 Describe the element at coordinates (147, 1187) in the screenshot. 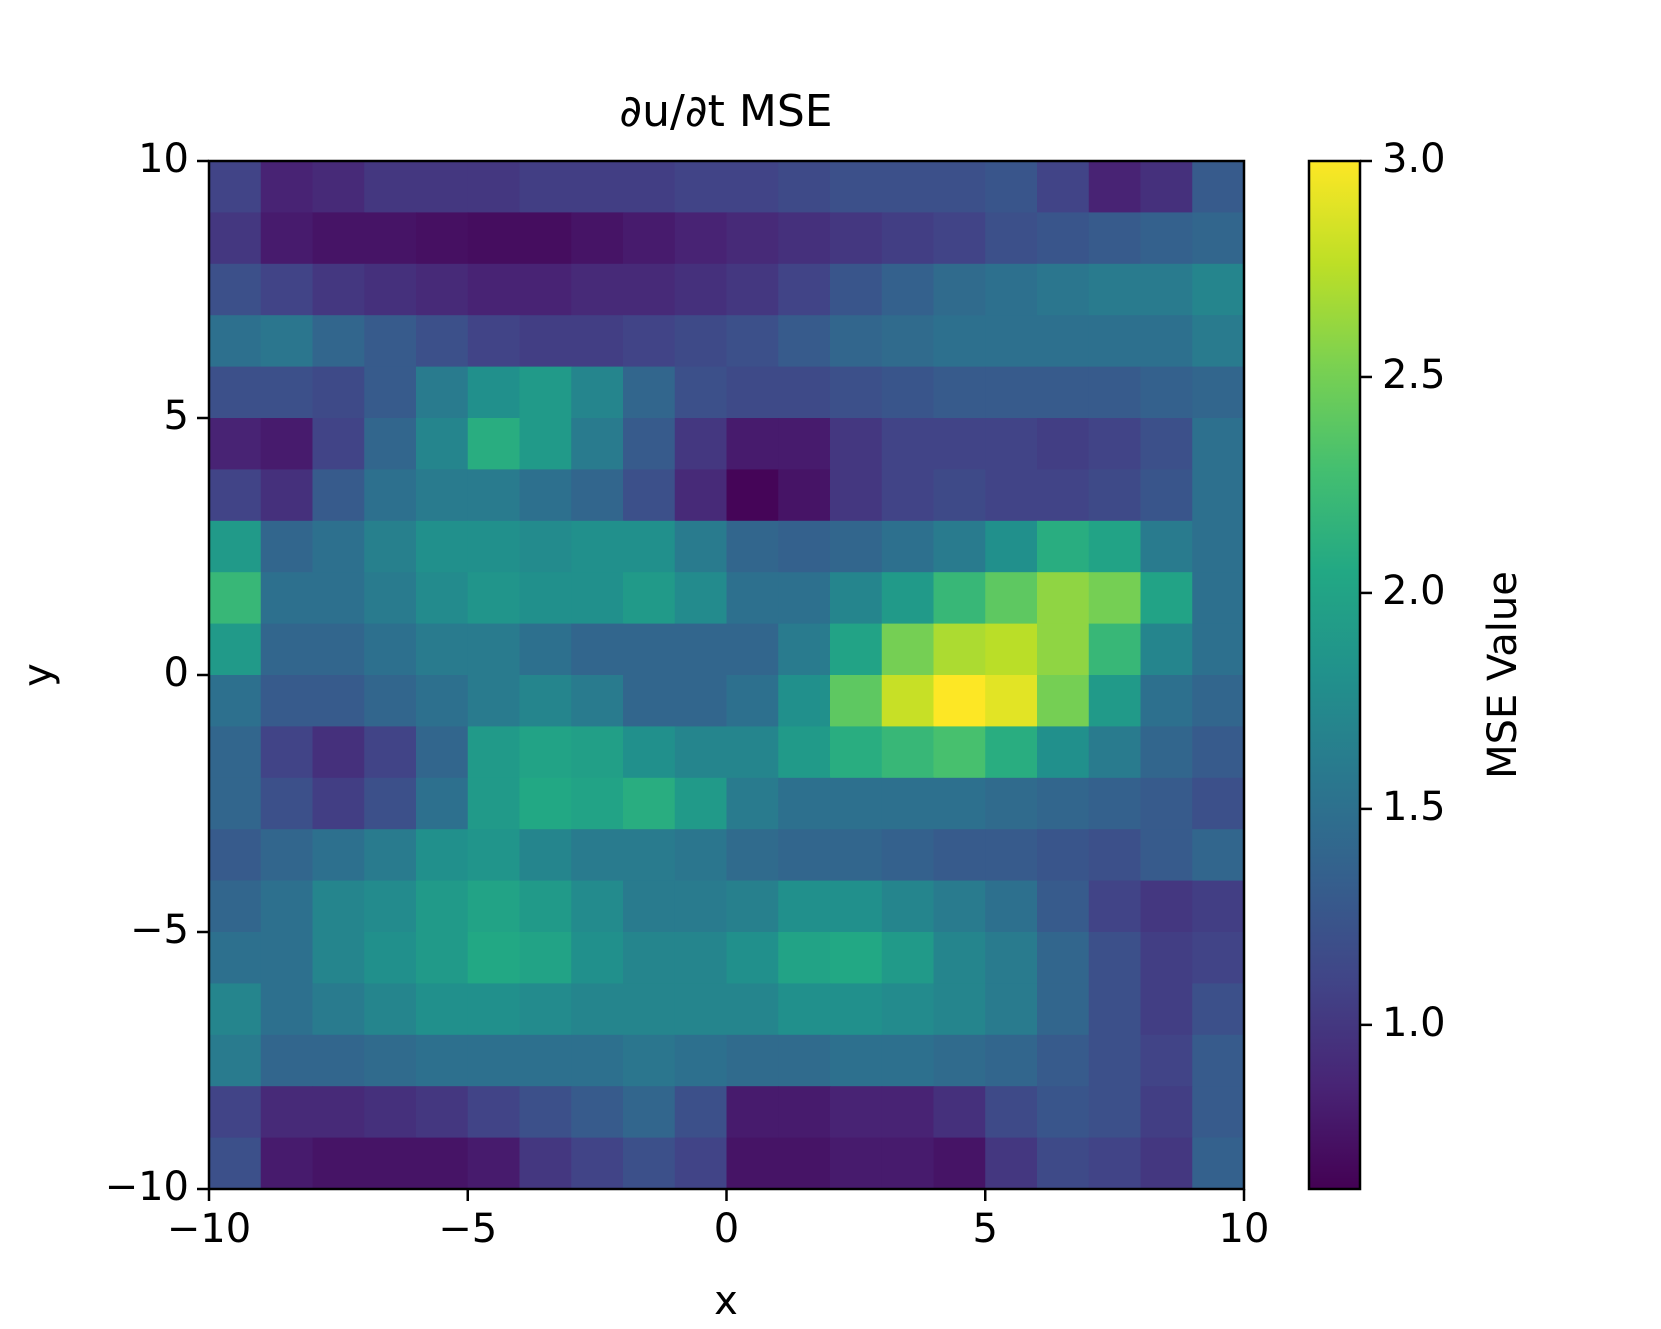

I see `y-tick-label: −10` at that location.